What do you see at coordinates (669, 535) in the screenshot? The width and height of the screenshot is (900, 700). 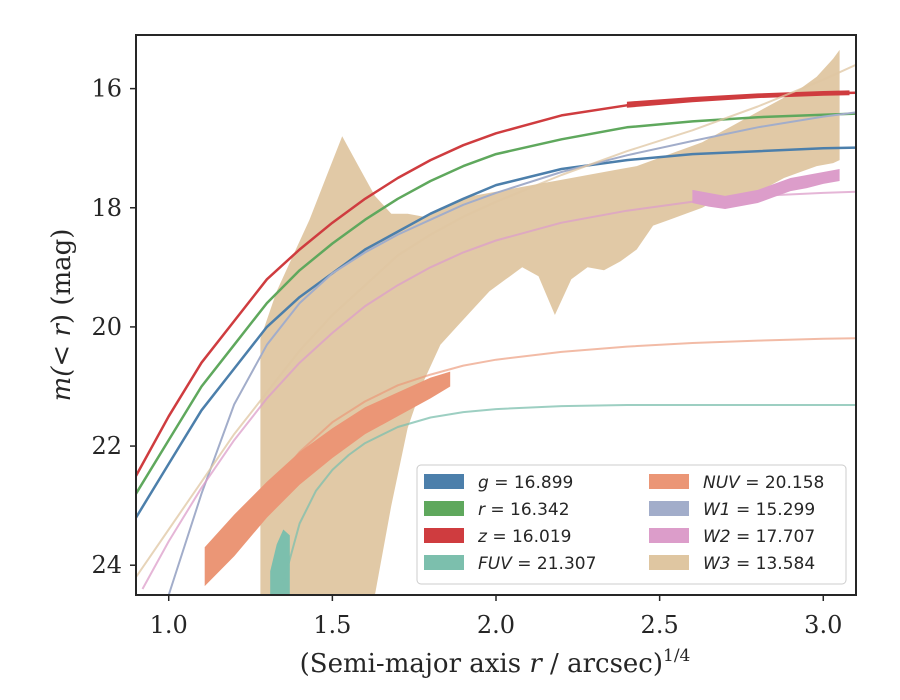 I see `legend-swatch-w2` at bounding box center [669, 535].